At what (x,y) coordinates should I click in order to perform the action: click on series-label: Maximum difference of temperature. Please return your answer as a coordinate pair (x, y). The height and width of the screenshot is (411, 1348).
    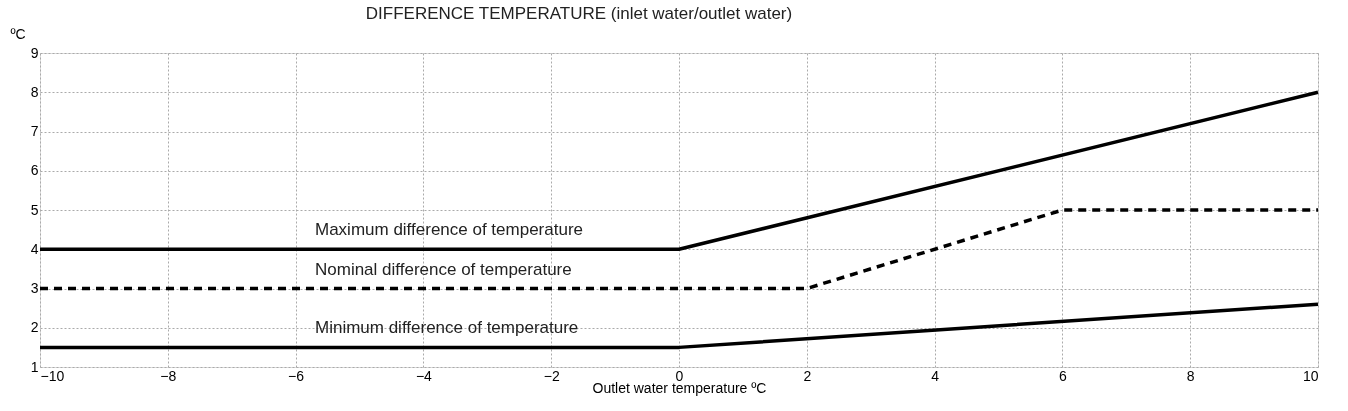
    Looking at the image, I should click on (449, 230).